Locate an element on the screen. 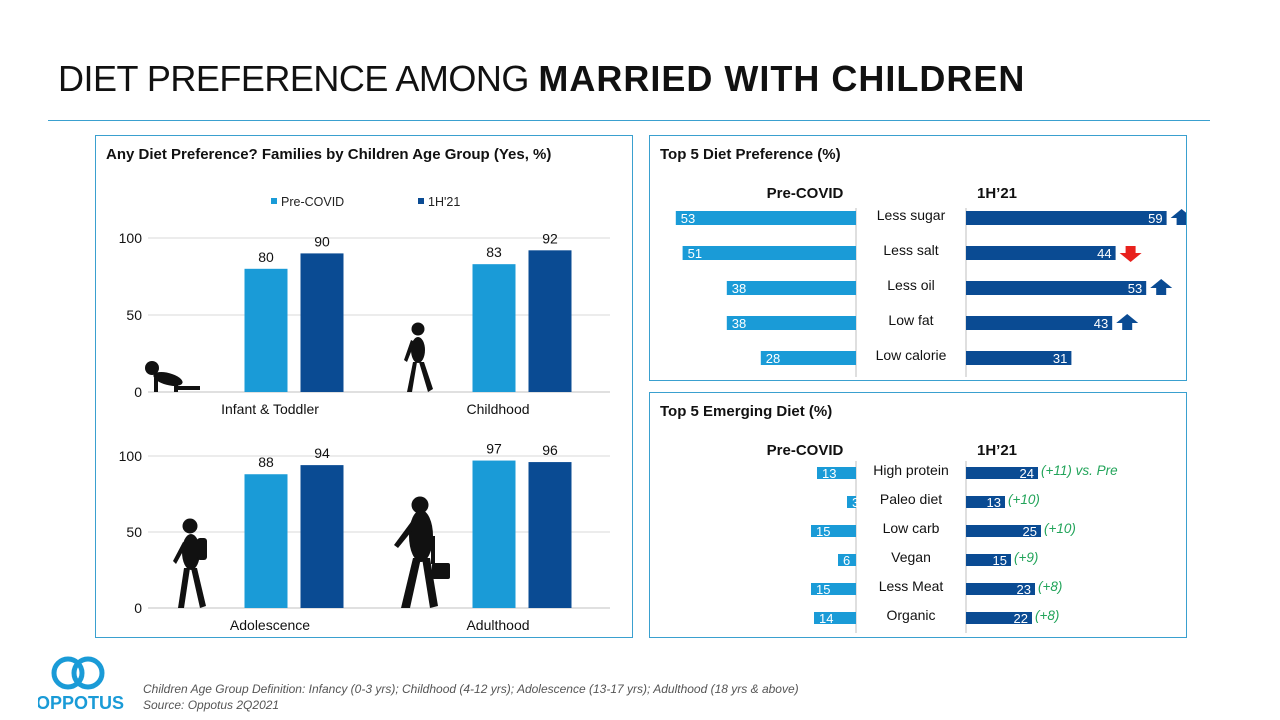  oppotus-logo-text: OPPOTUS is located at coordinates (81, 703).